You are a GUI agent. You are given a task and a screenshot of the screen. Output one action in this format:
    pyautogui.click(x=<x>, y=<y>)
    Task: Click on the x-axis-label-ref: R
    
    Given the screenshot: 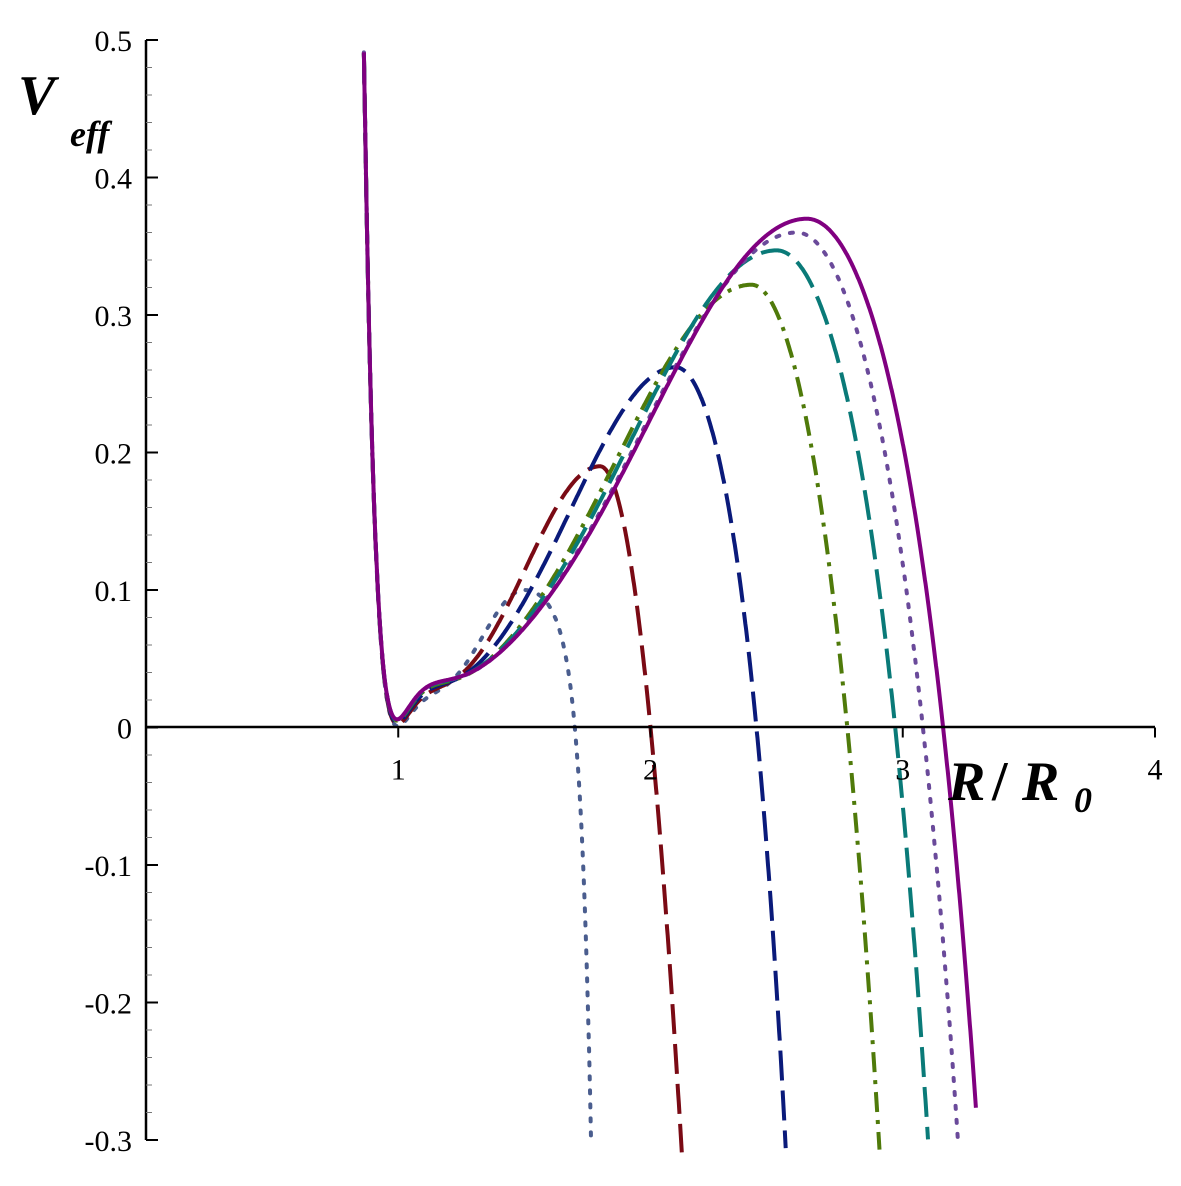 What is the action you would take?
    pyautogui.click(x=1040, y=782)
    